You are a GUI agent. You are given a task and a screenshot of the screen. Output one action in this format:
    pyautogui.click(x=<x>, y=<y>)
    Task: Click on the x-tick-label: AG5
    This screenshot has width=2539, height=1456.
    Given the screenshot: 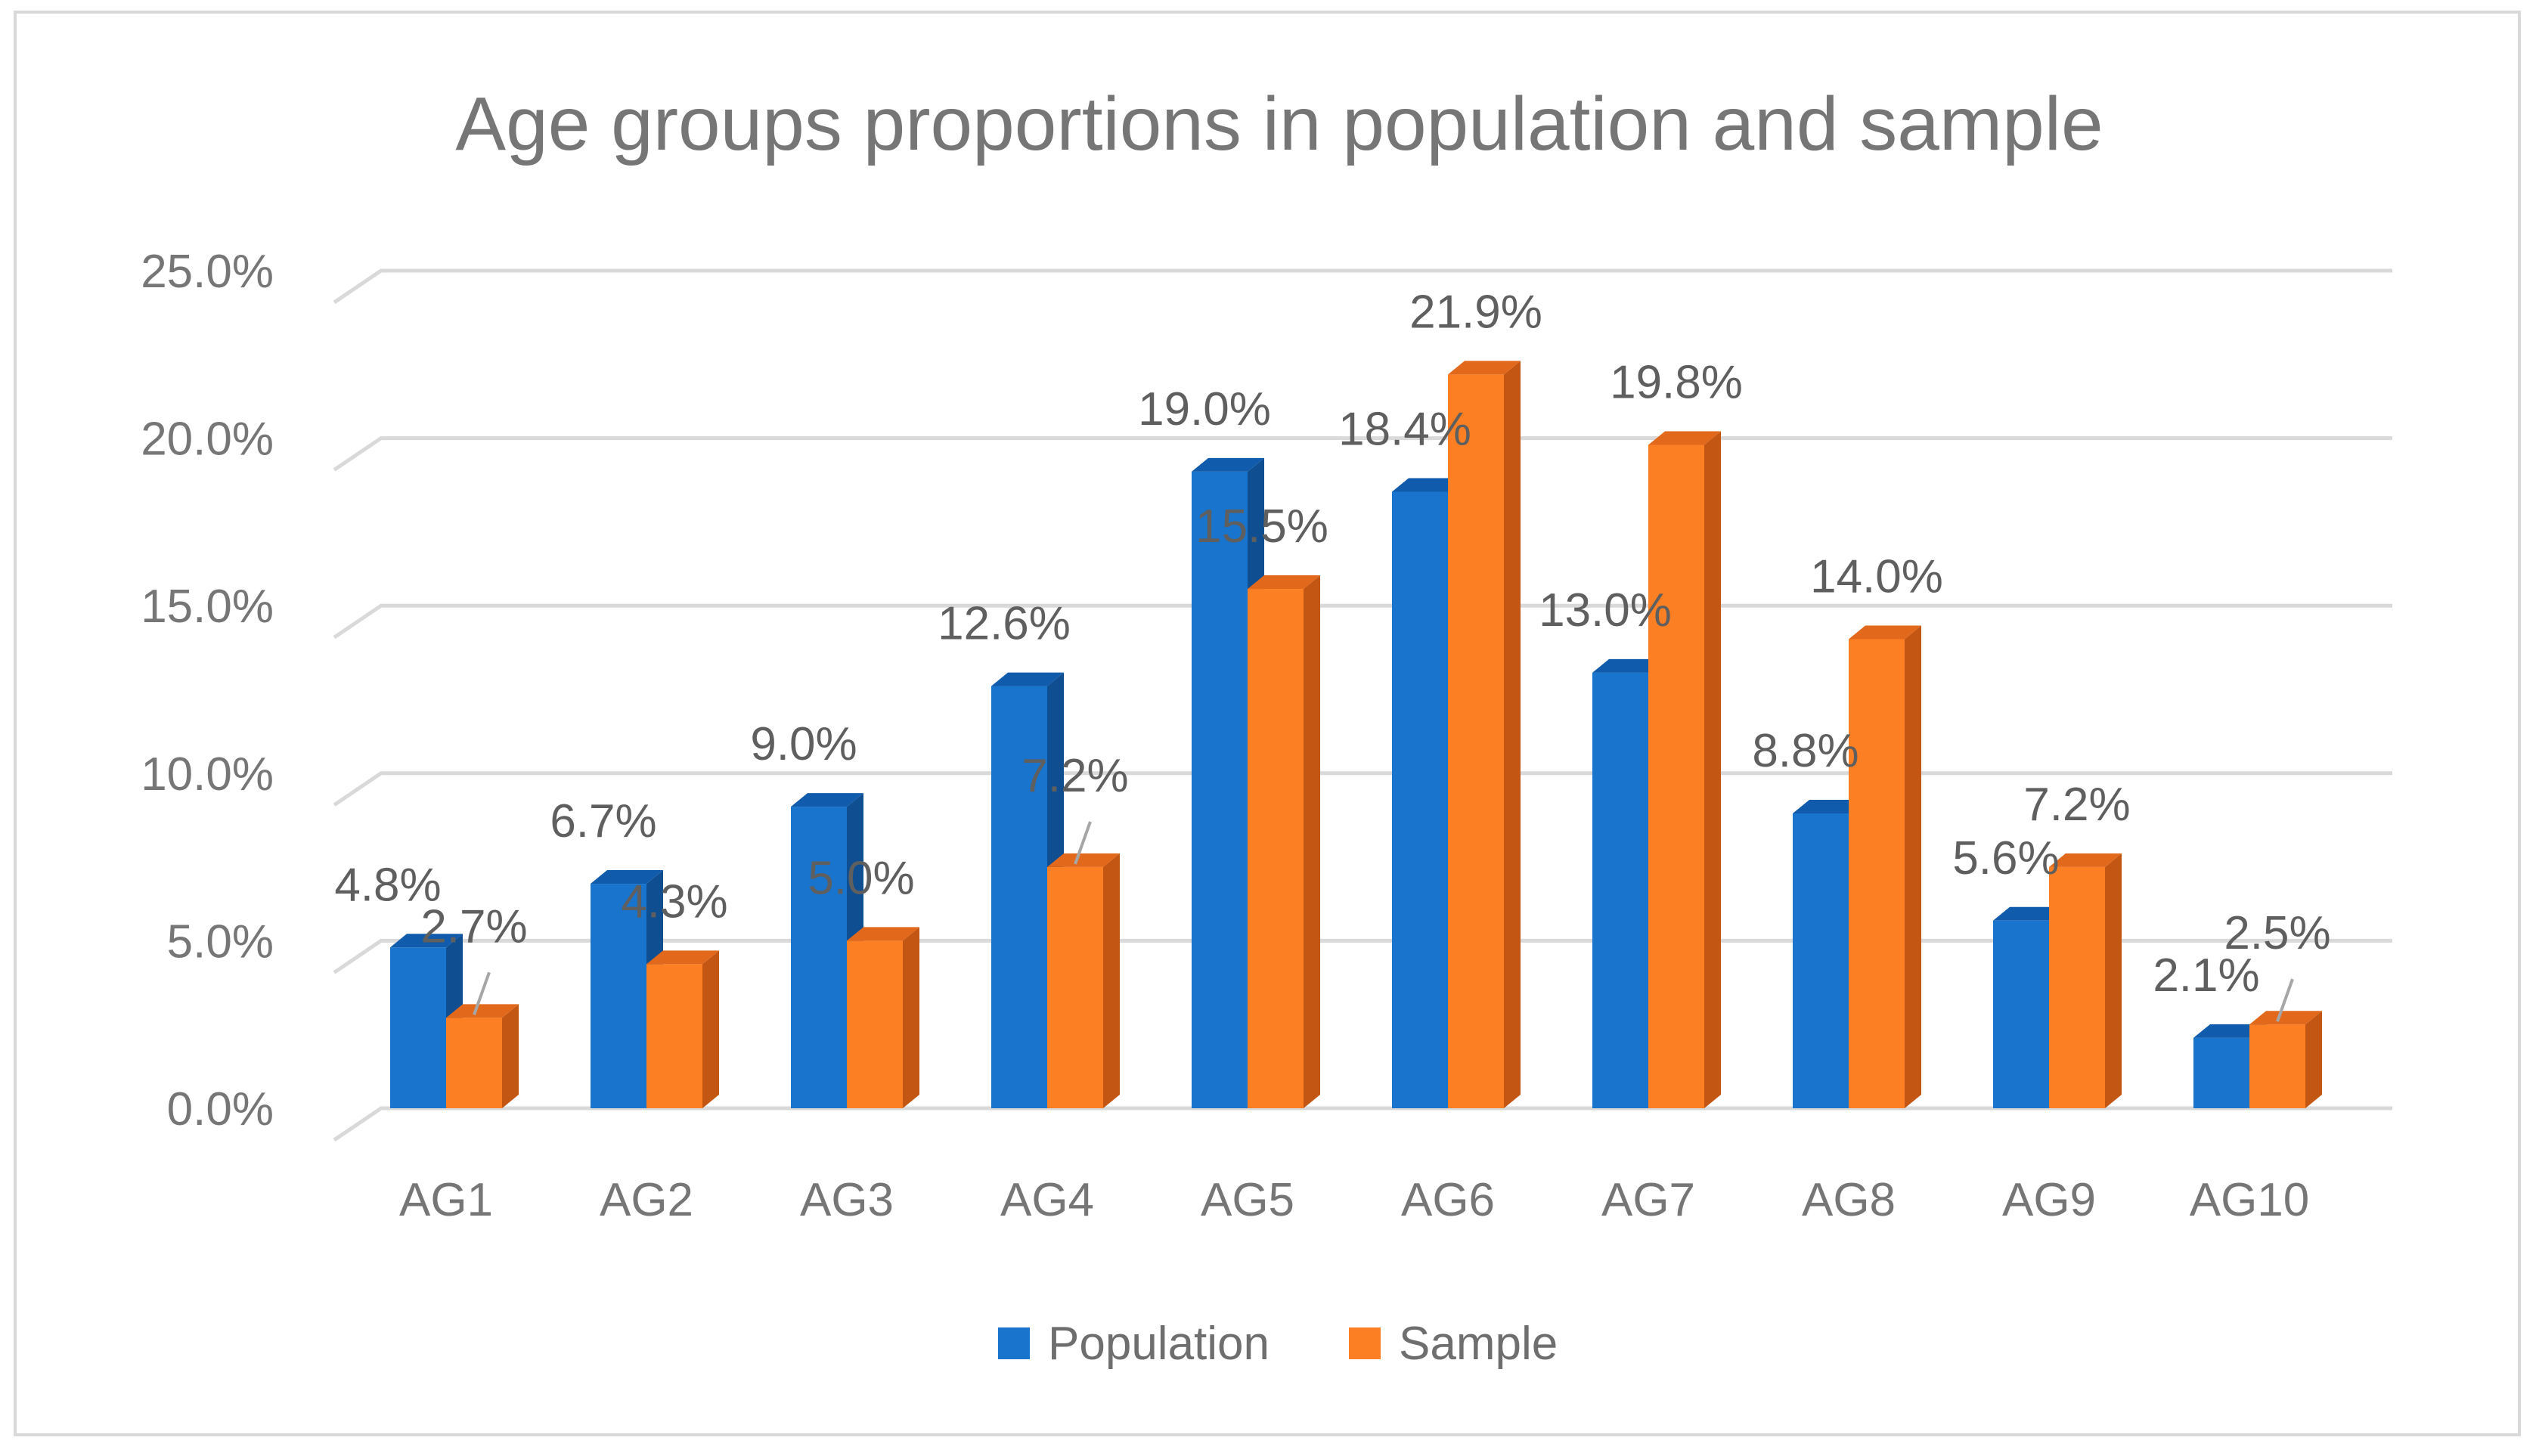 What is the action you would take?
    pyautogui.click(x=1247, y=1200)
    